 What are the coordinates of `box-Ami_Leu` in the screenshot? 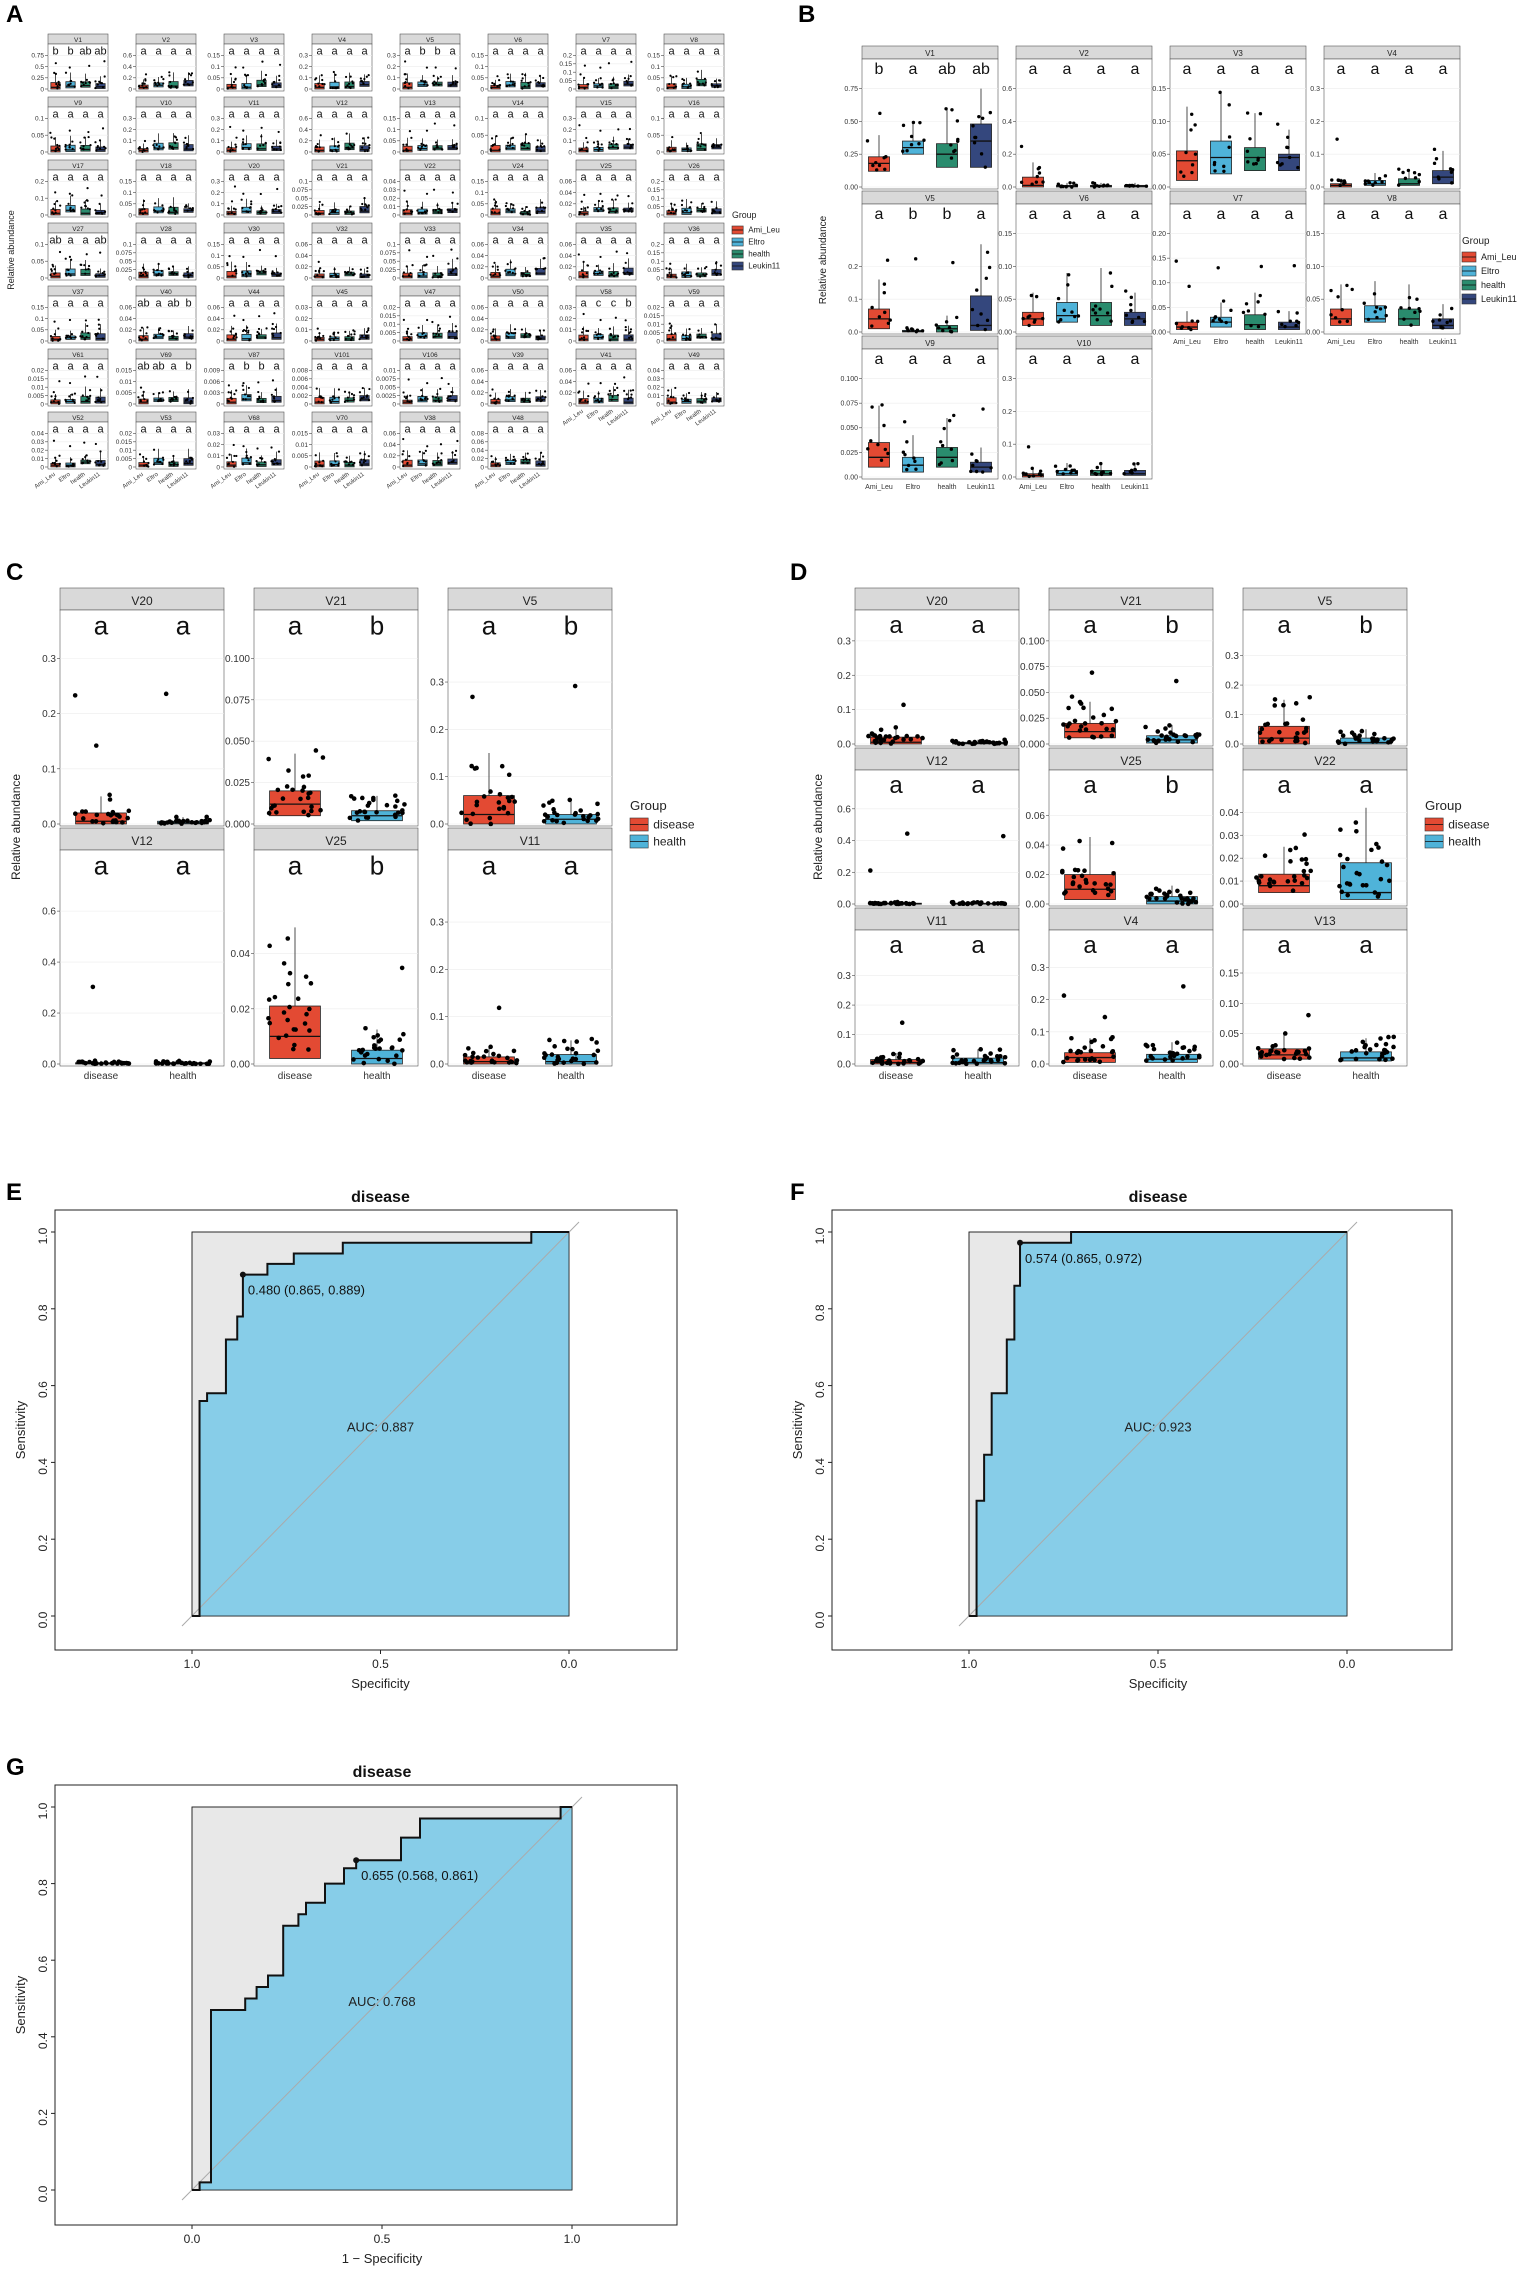 It's located at (407, 86).